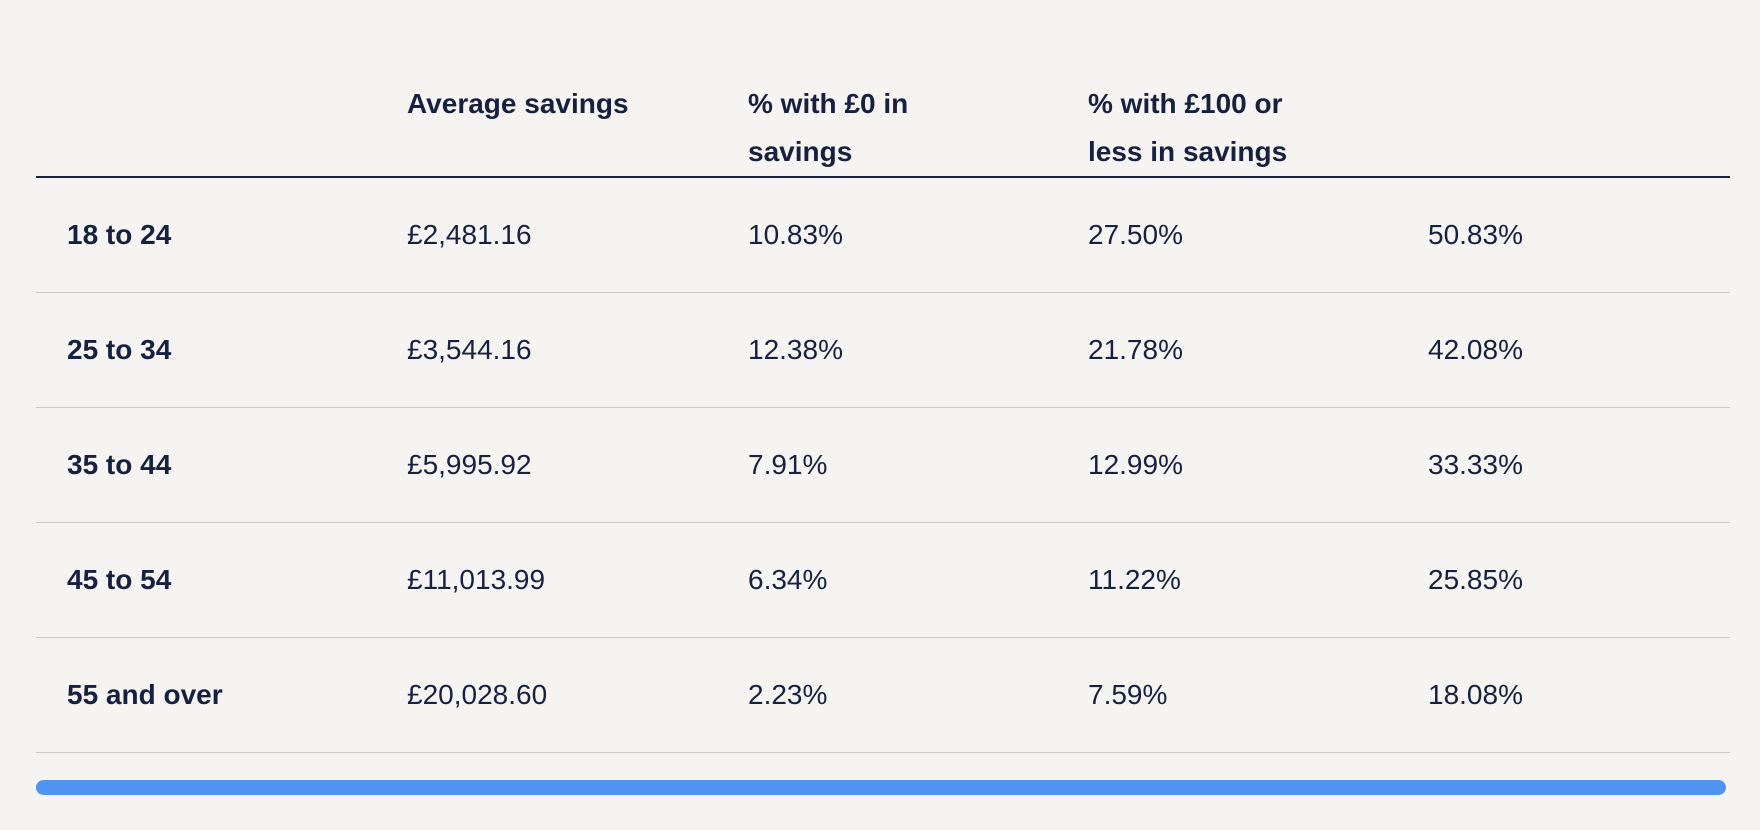 This screenshot has width=1760, height=830. I want to click on cell: £5,995.92, so click(577, 465).